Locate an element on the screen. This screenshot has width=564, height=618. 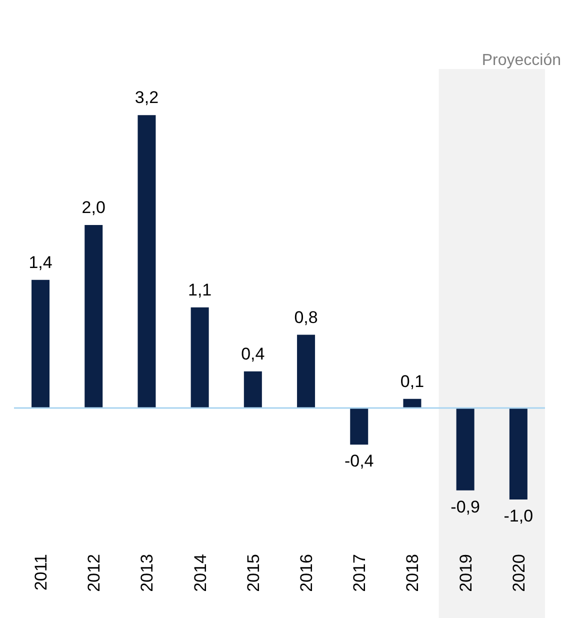
x-tick-label: 2014 is located at coordinates (200, 573).